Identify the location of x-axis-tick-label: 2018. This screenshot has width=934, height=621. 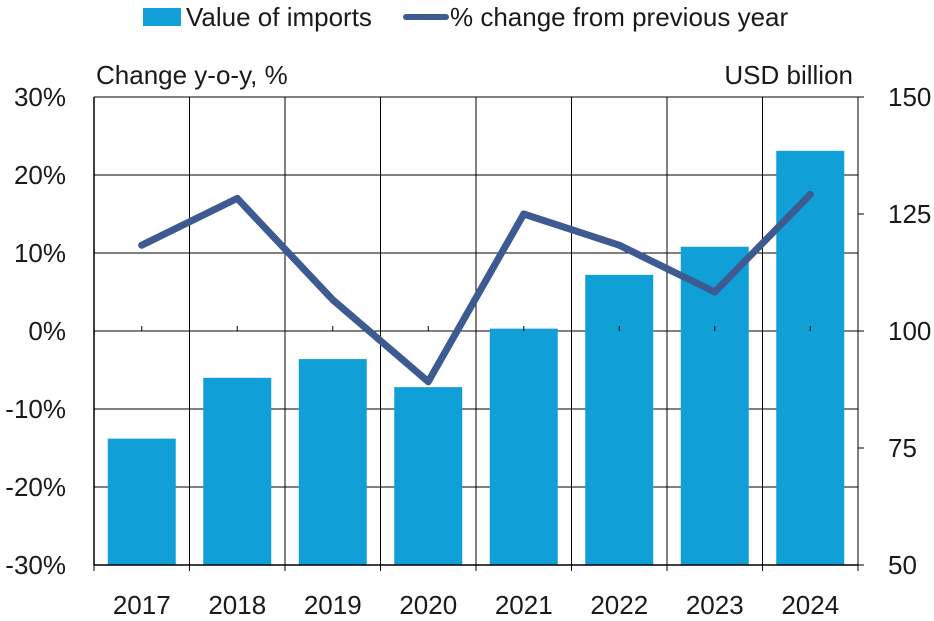
(237, 605).